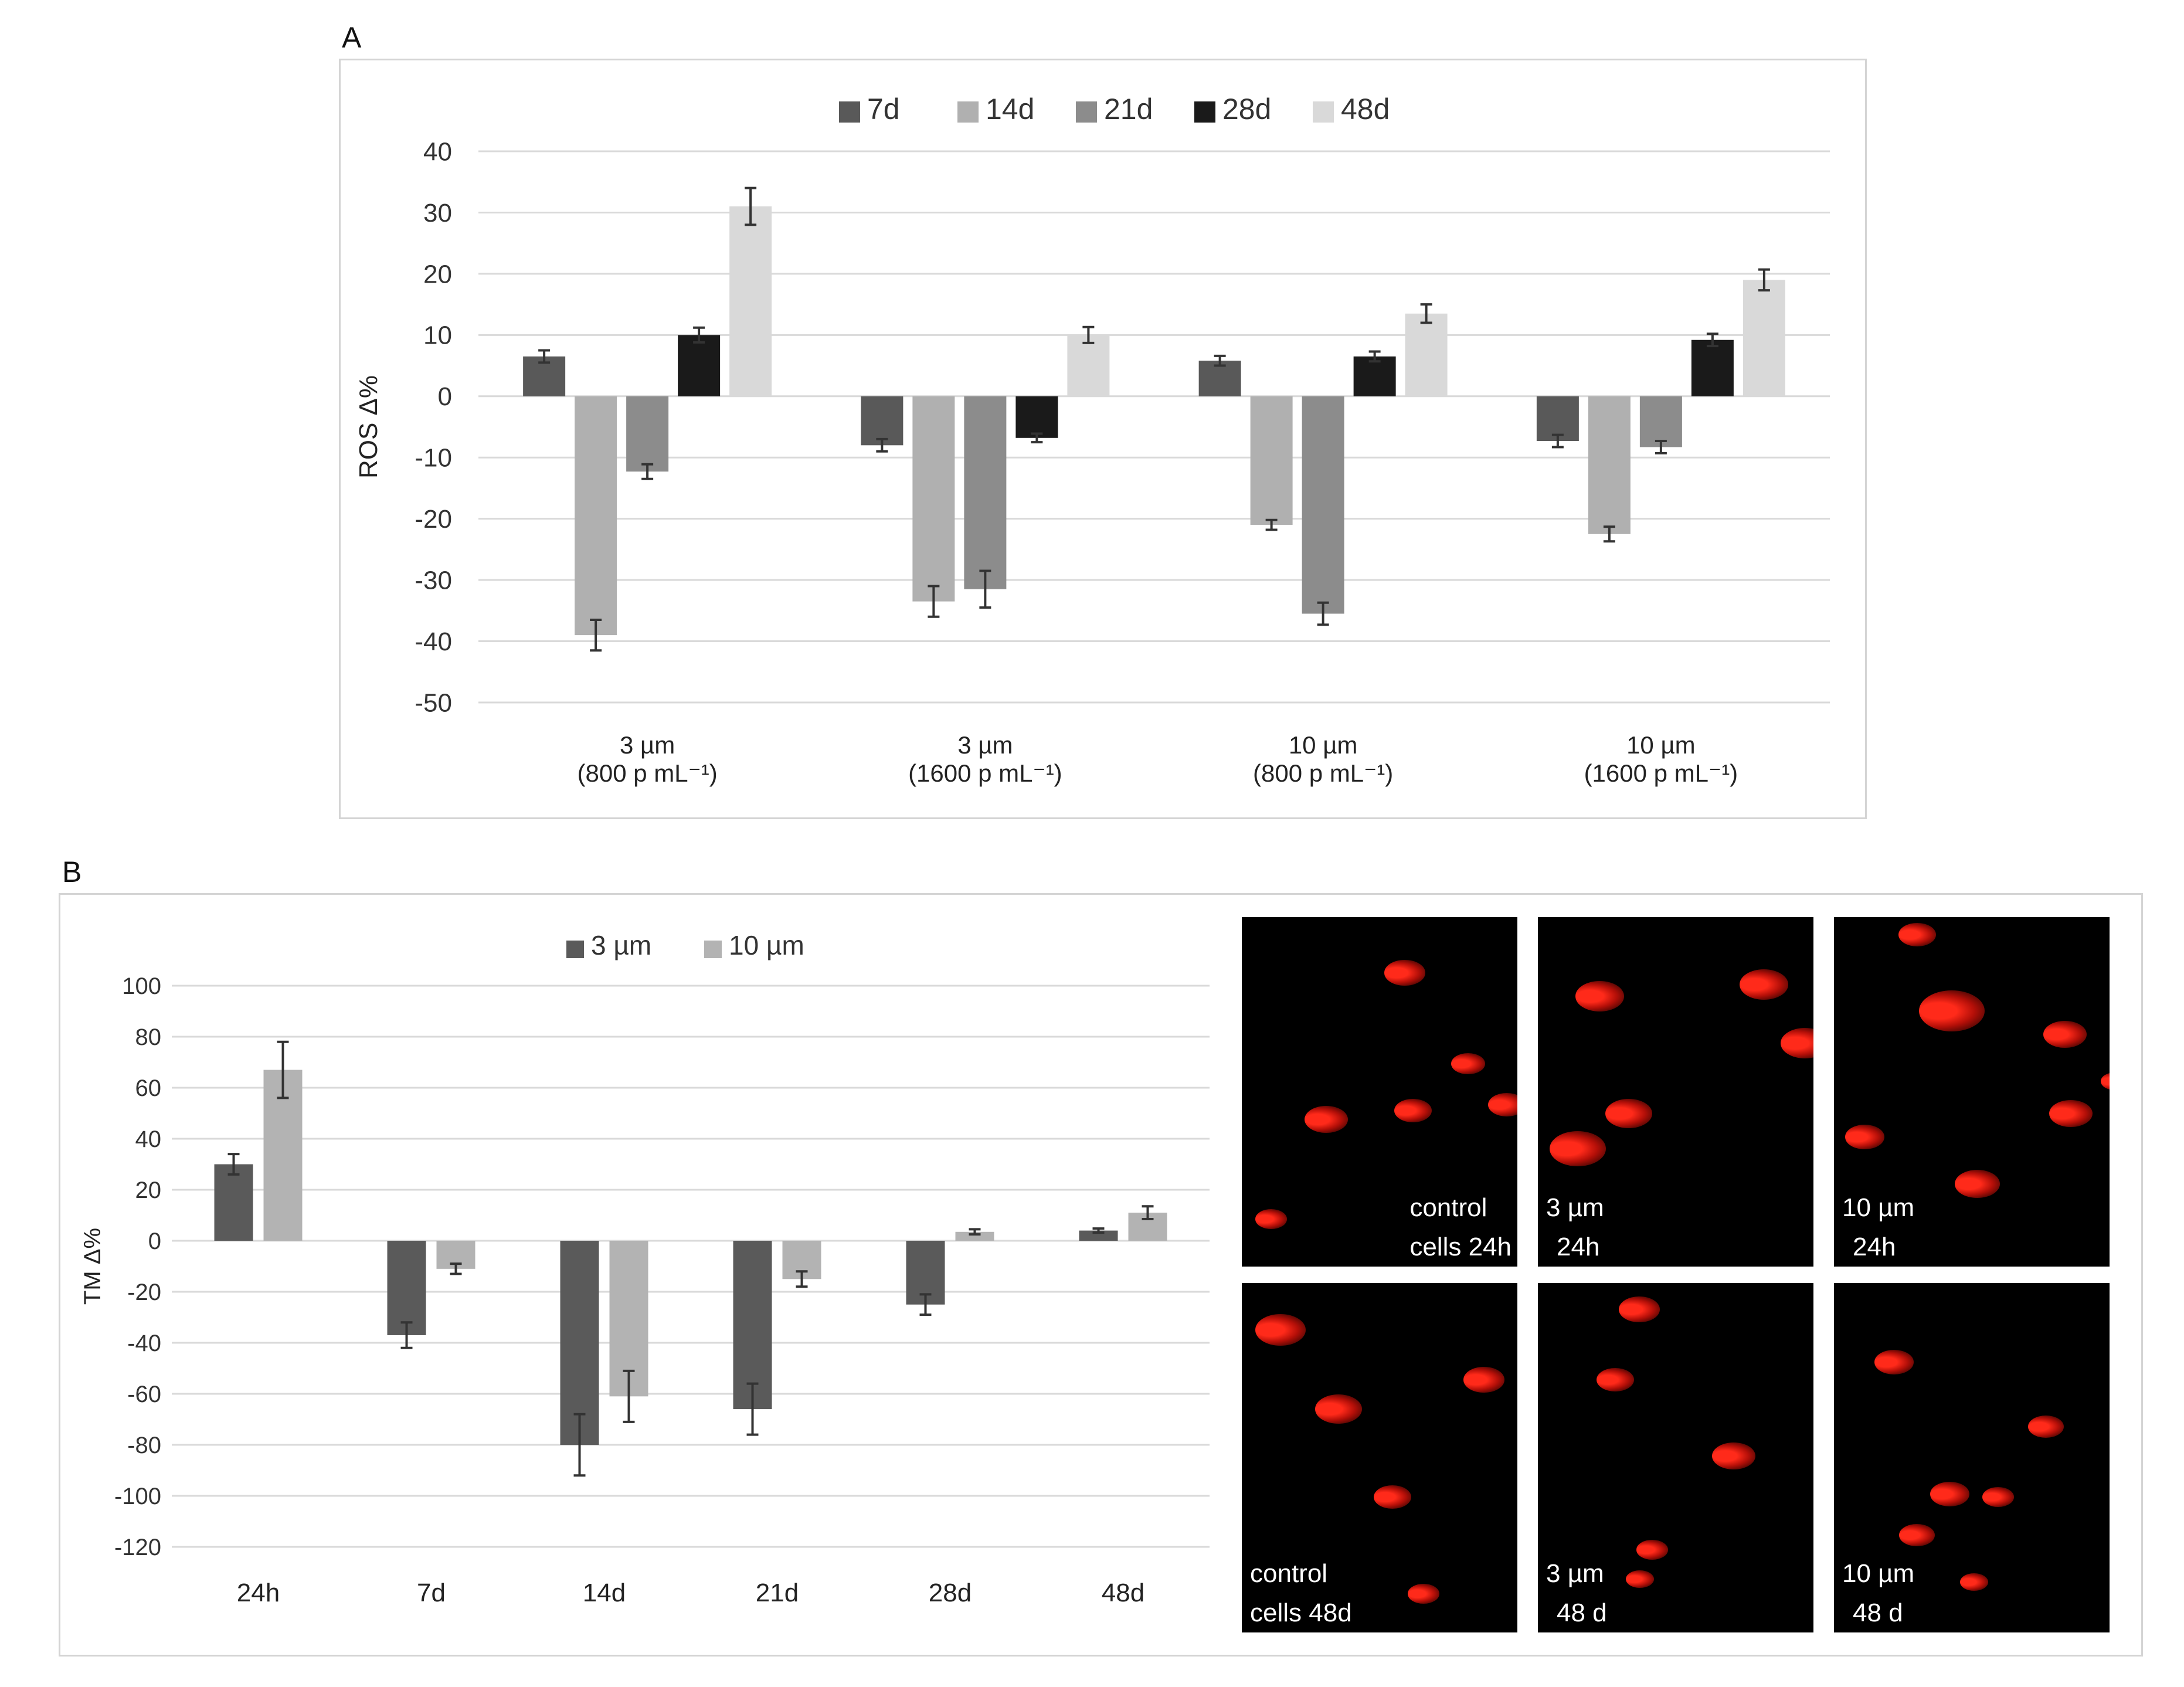  Describe the element at coordinates (752, 1325) in the screenshot. I see `bar-3-m-21d` at that location.